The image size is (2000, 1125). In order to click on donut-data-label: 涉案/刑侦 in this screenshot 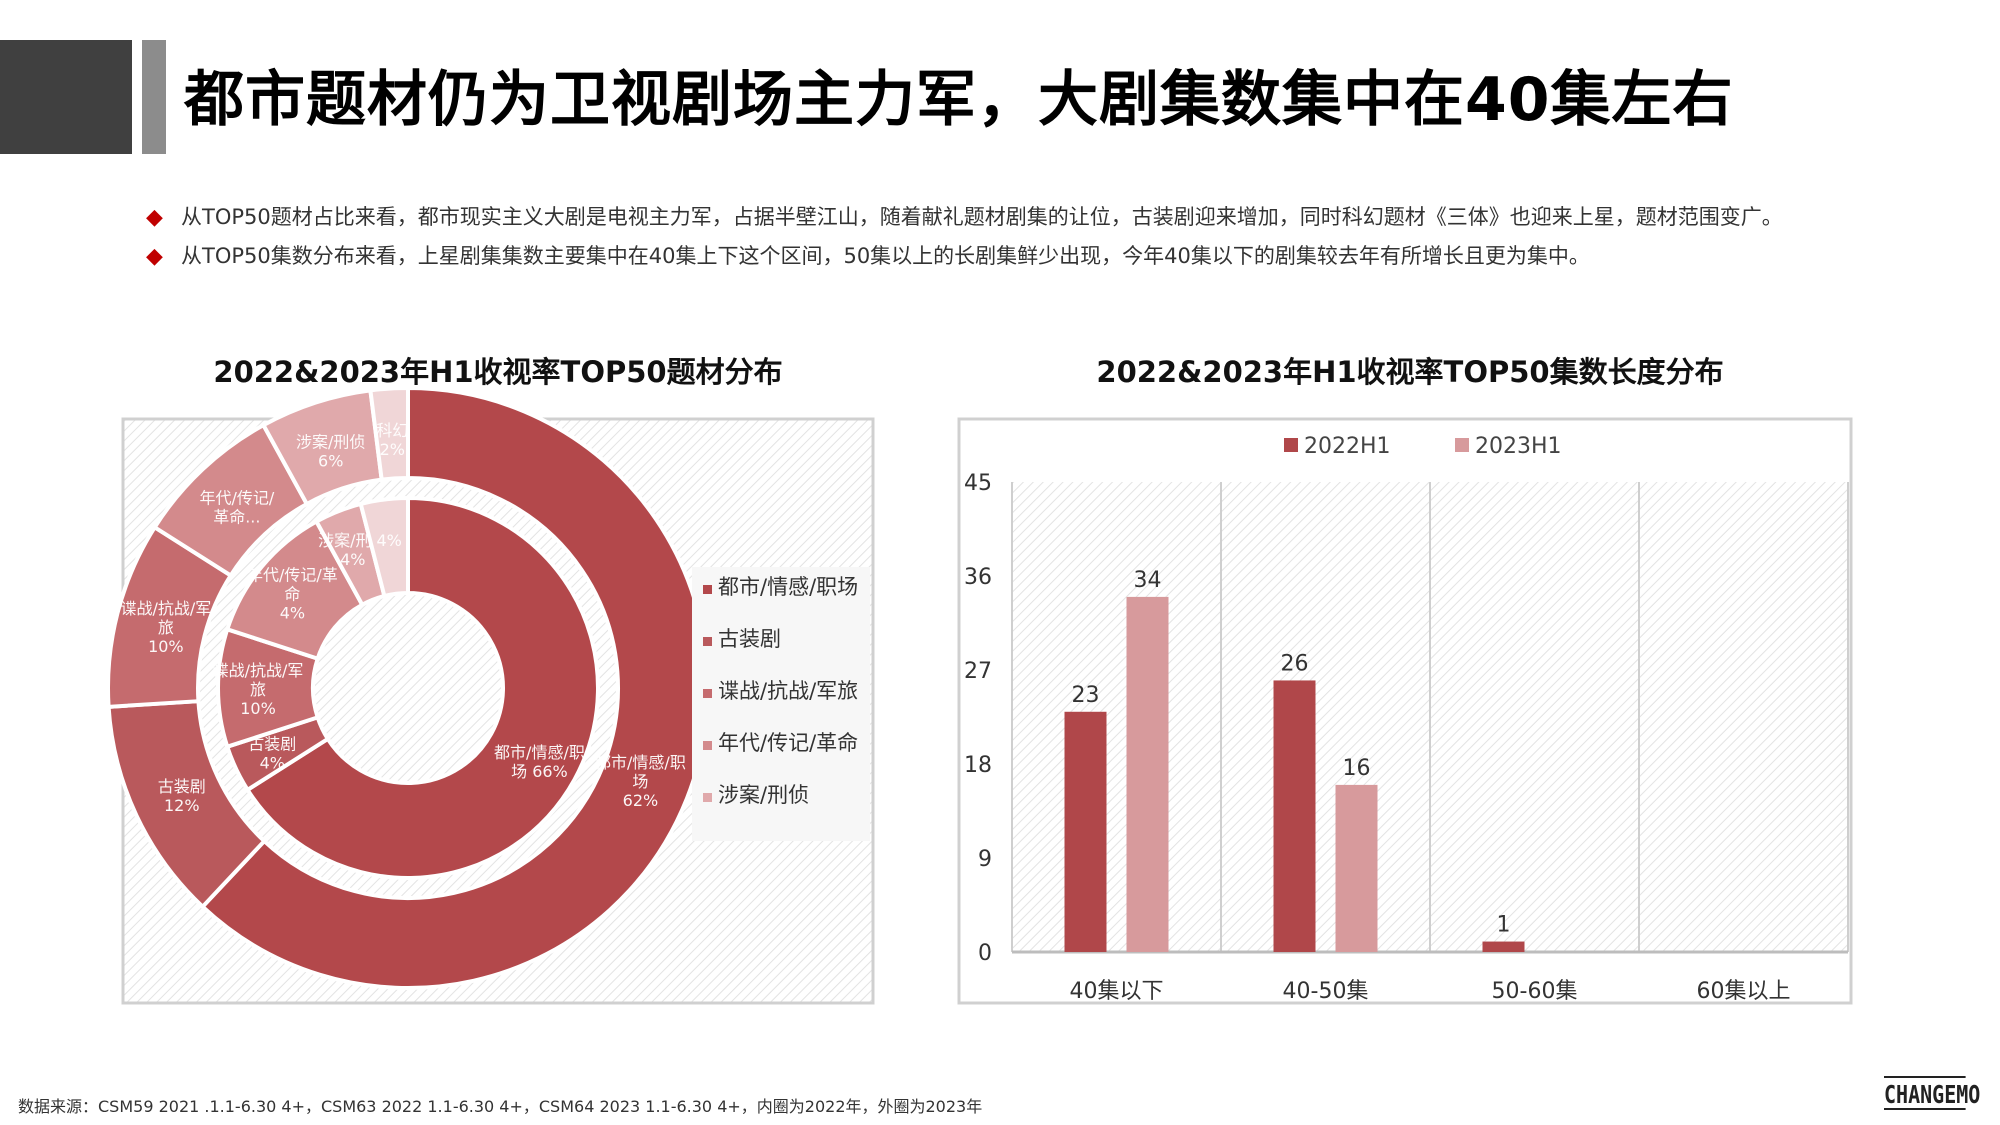, I will do `click(330, 442)`.